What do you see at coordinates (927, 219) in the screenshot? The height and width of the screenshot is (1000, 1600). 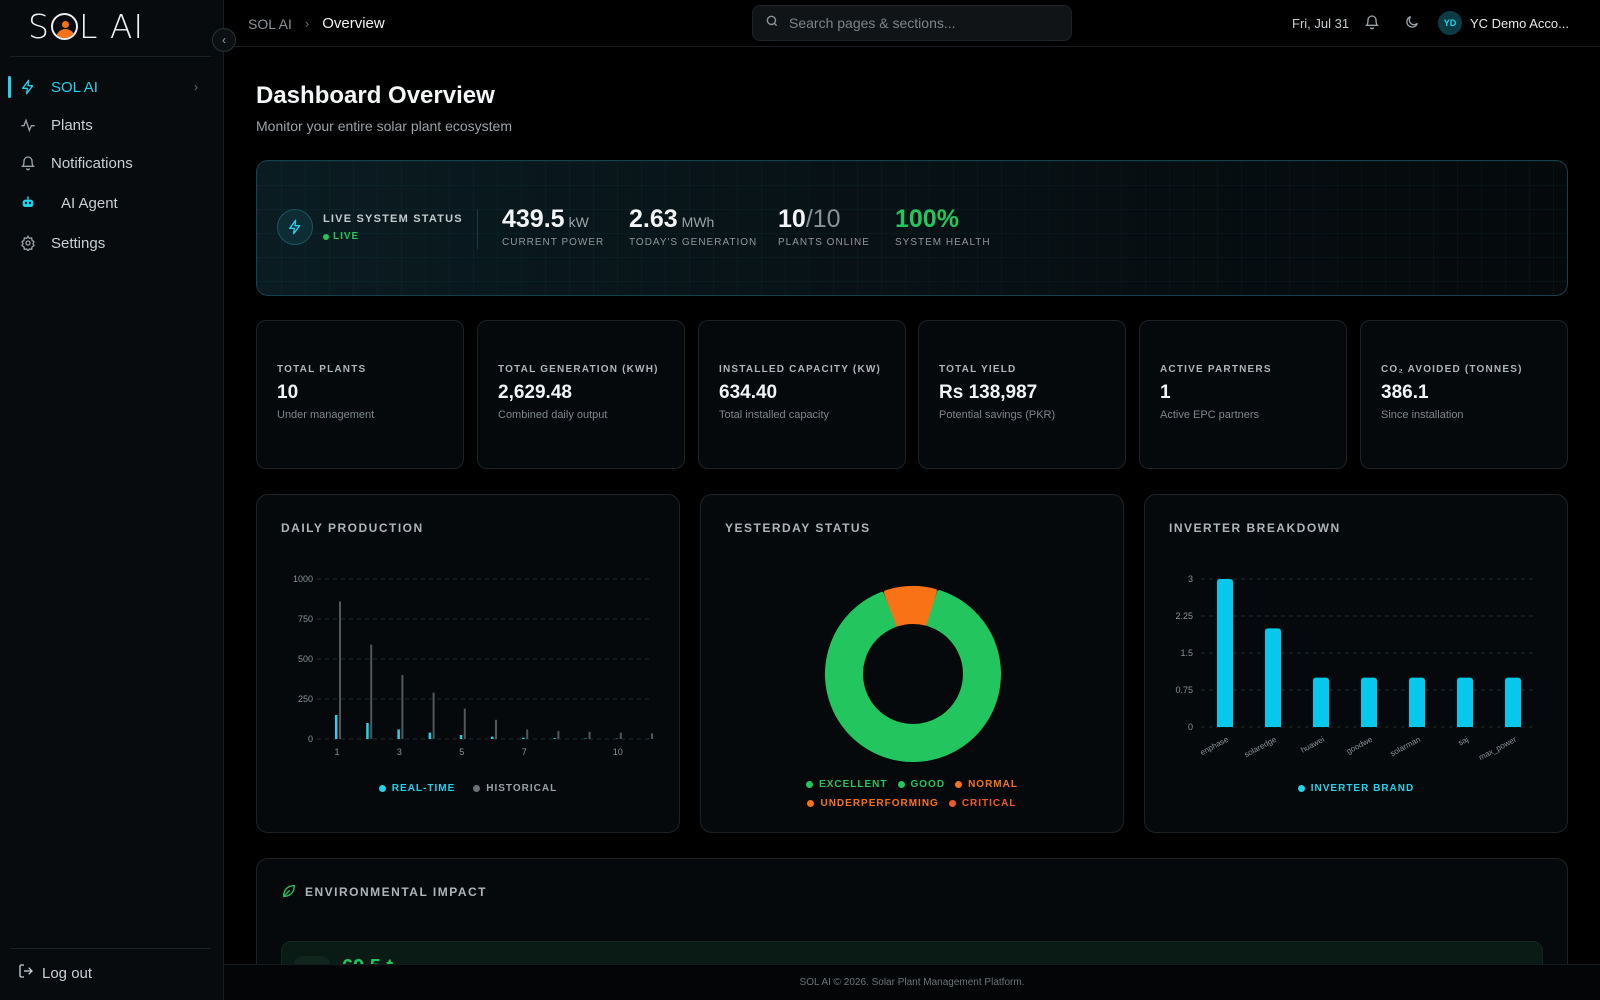 I see `metric-value: 100%` at bounding box center [927, 219].